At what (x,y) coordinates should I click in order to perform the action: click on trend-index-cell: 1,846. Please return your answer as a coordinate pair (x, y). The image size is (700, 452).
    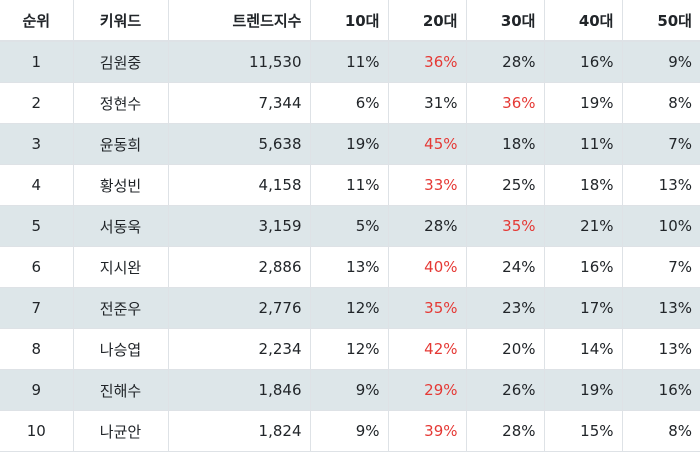
    Looking at the image, I should click on (239, 390).